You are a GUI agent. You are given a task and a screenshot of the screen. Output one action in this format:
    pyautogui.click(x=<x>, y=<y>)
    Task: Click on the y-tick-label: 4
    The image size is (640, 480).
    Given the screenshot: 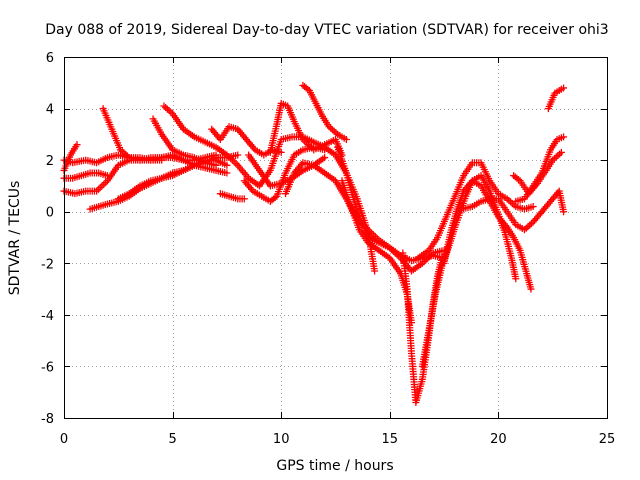 What is the action you would take?
    pyautogui.click(x=50, y=110)
    